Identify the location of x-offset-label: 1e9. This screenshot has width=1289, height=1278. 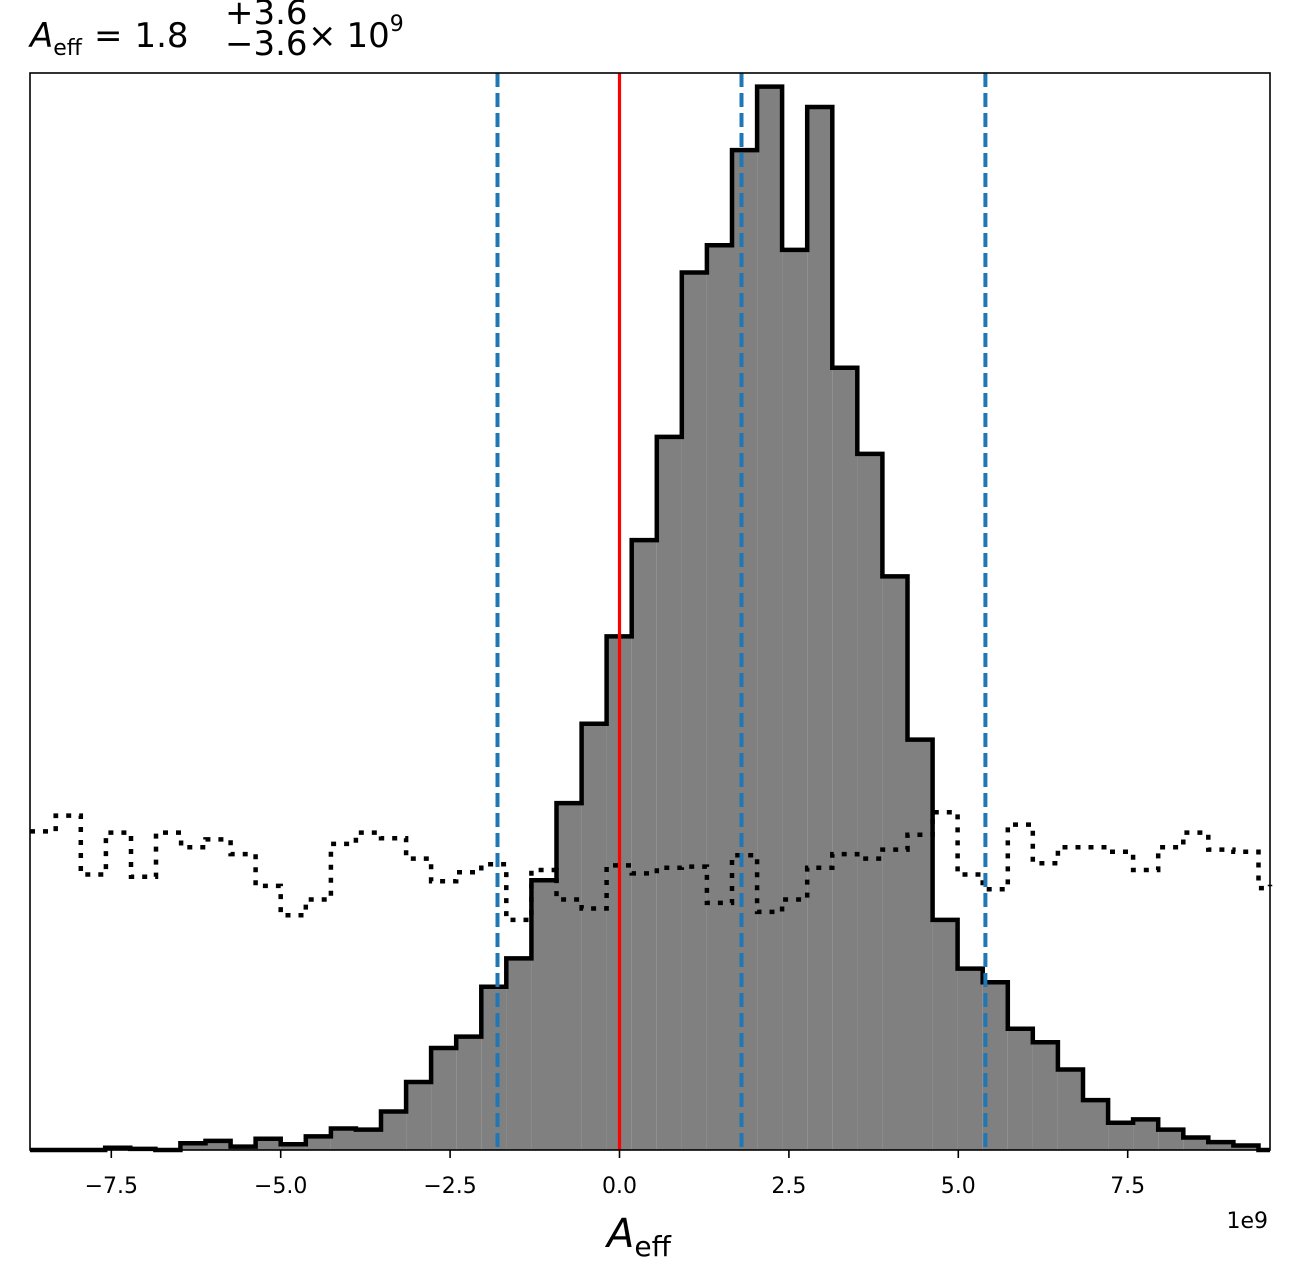
(1247, 1221).